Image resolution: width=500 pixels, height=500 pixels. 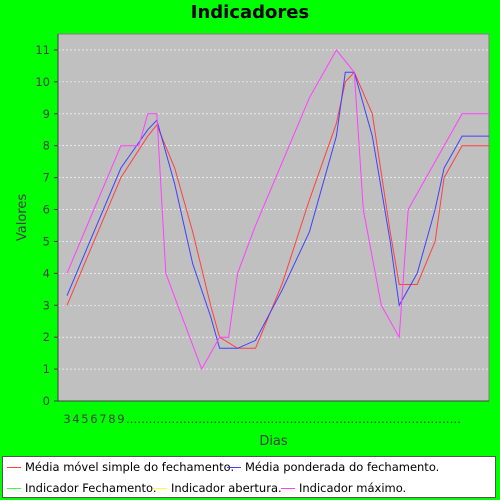 I want to click on x-tick-label: 4, so click(x=75, y=419).